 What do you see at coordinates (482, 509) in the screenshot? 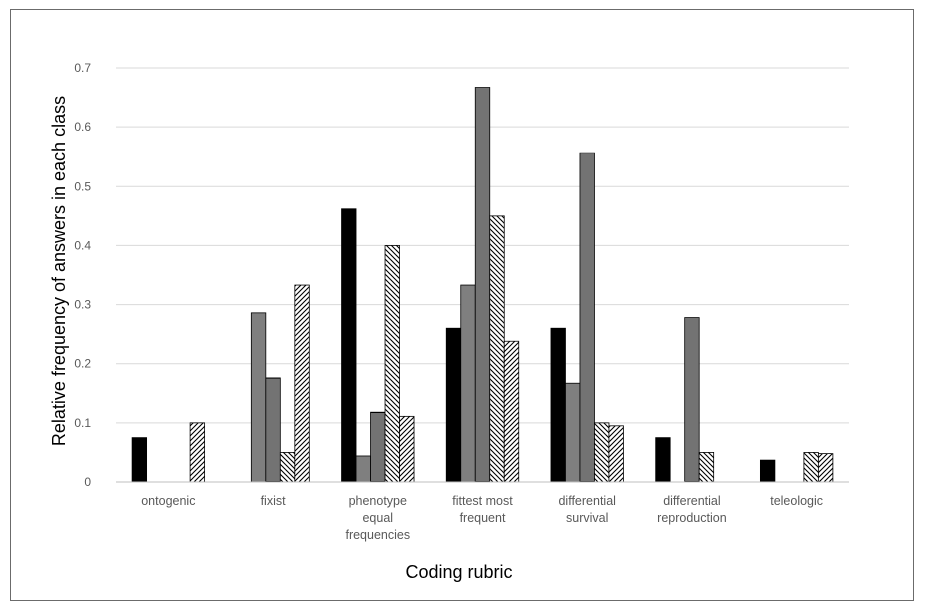
I see `x-tick-label: fittest most frequent` at bounding box center [482, 509].